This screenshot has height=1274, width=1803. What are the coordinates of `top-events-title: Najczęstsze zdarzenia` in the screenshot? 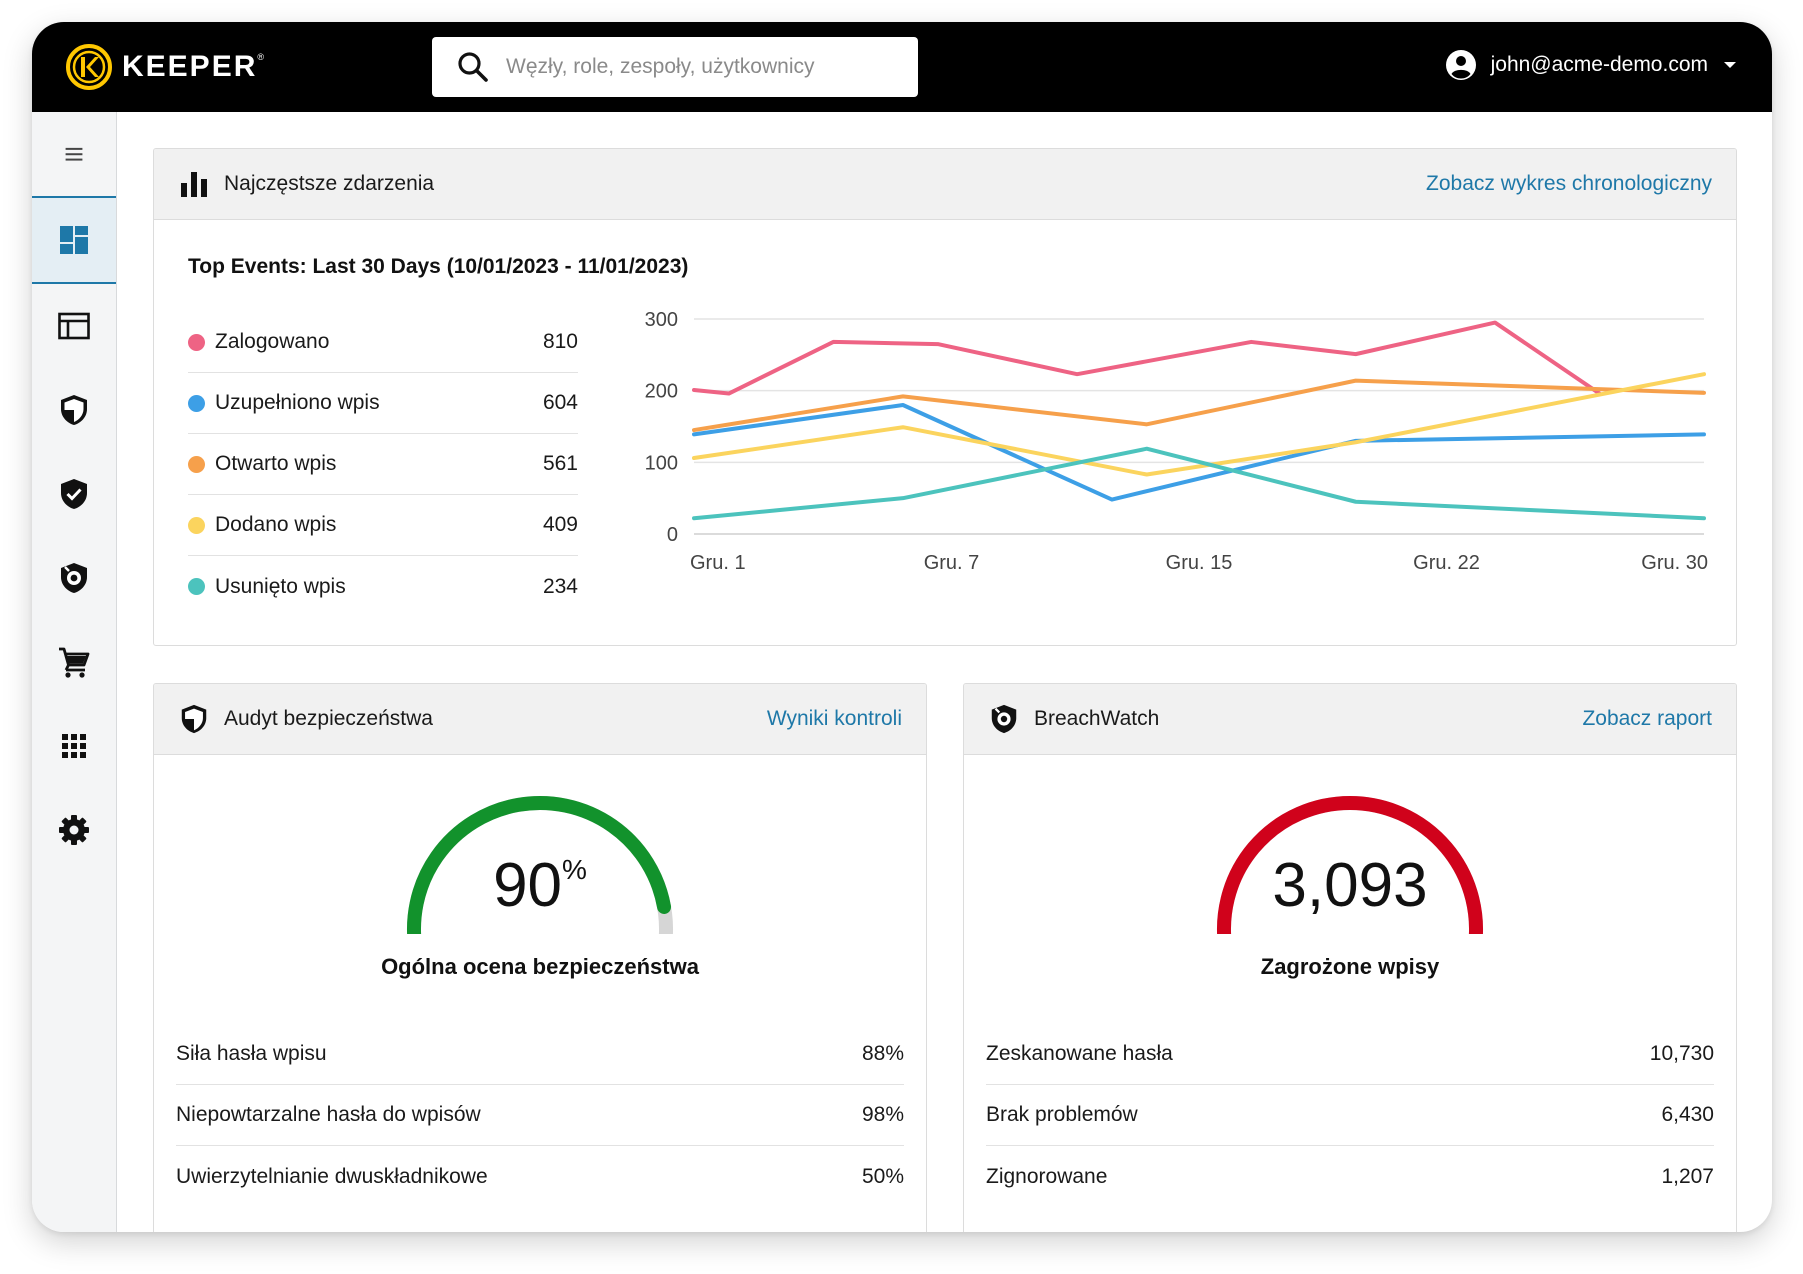 It's located at (329, 183).